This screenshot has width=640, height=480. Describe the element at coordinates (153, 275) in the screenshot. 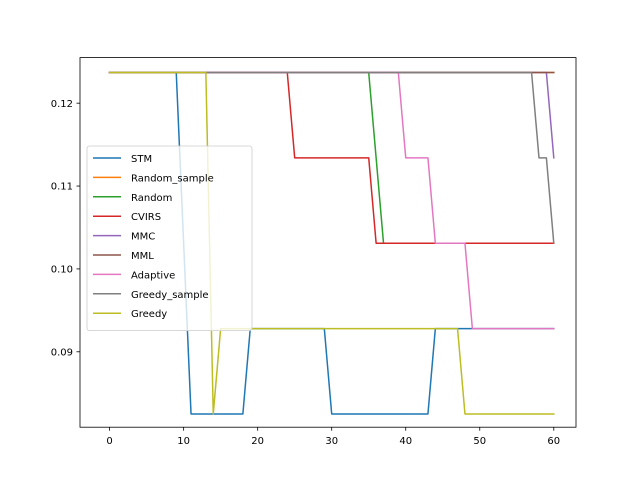

I see `legend-label: Adaptive` at that location.